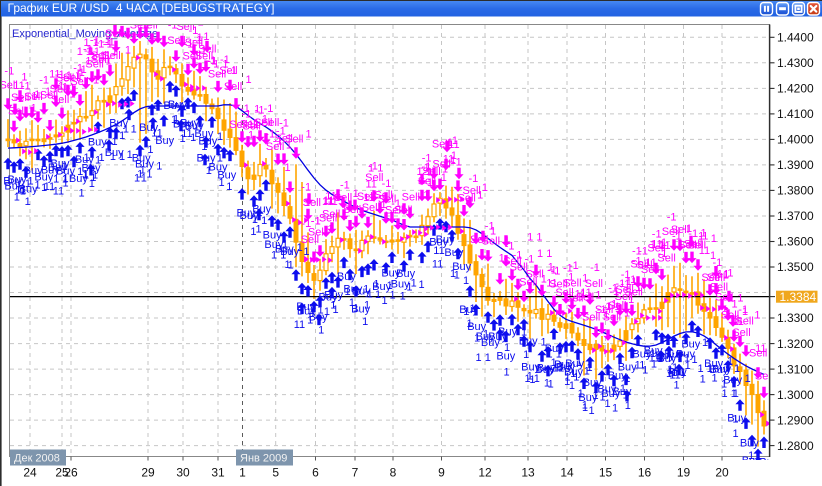  What do you see at coordinates (263, 459) in the screenshot?
I see `svg-text: Янв 2009` at bounding box center [263, 459].